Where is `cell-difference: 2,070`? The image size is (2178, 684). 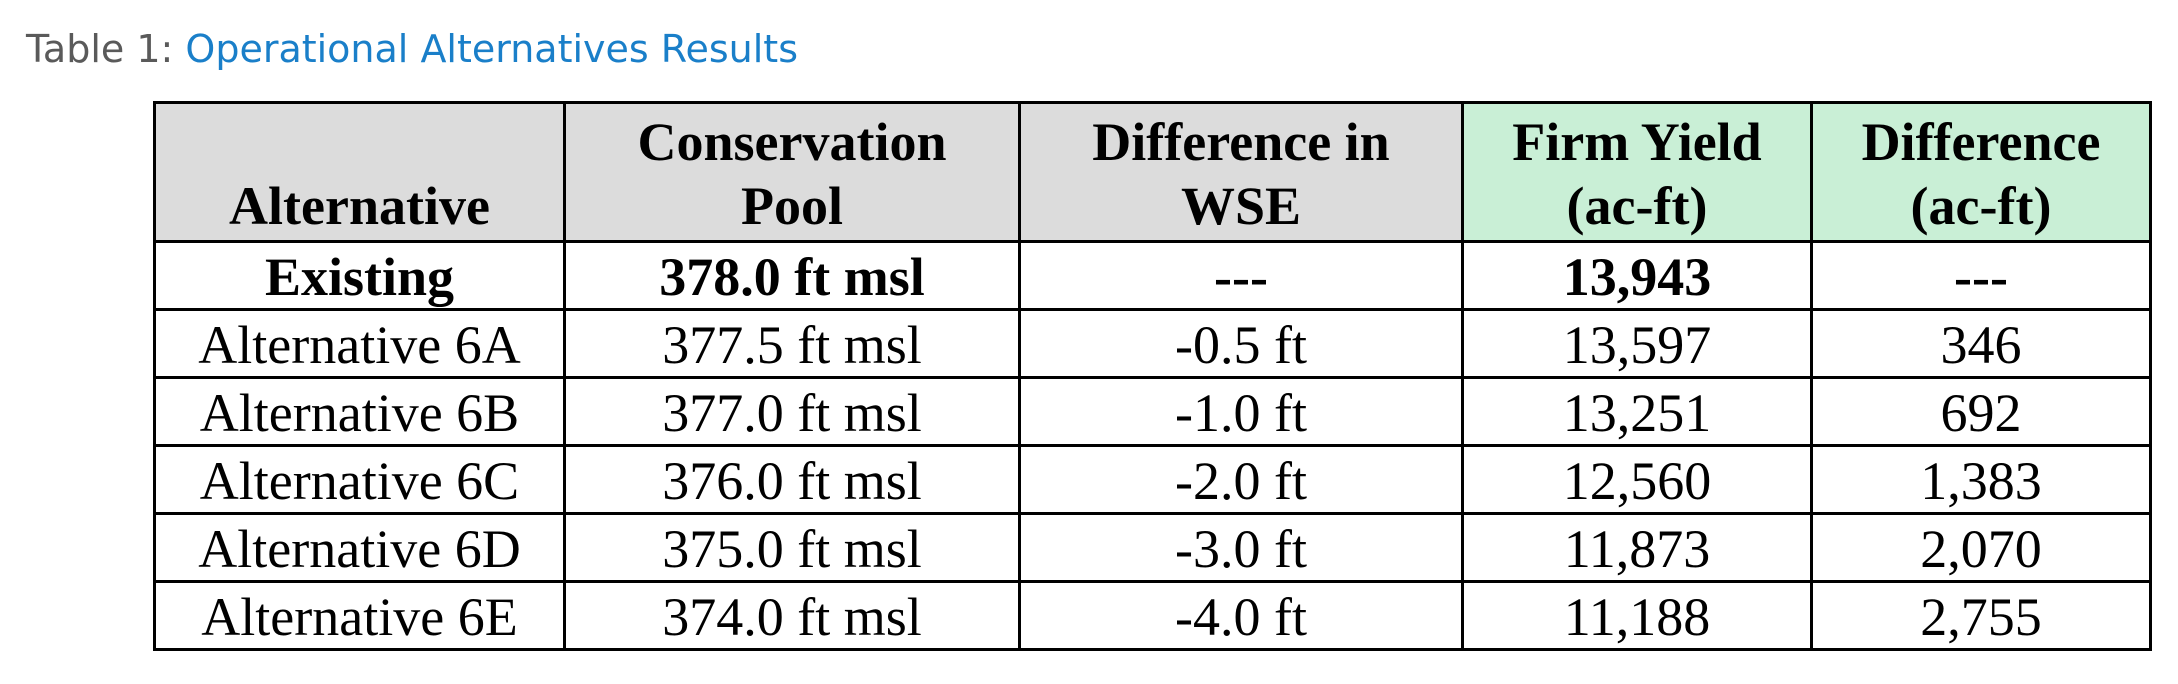
cell-difference: 2,070 is located at coordinates (1981, 547).